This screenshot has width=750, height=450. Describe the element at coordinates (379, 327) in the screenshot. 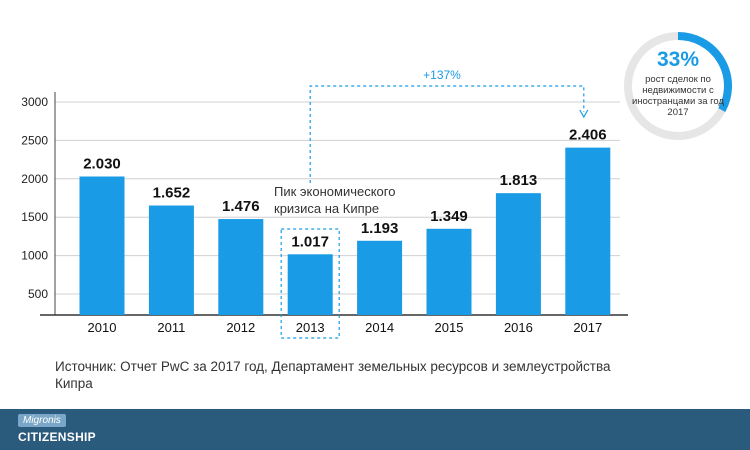

I see `x-tick-label-2014: 2014` at that location.